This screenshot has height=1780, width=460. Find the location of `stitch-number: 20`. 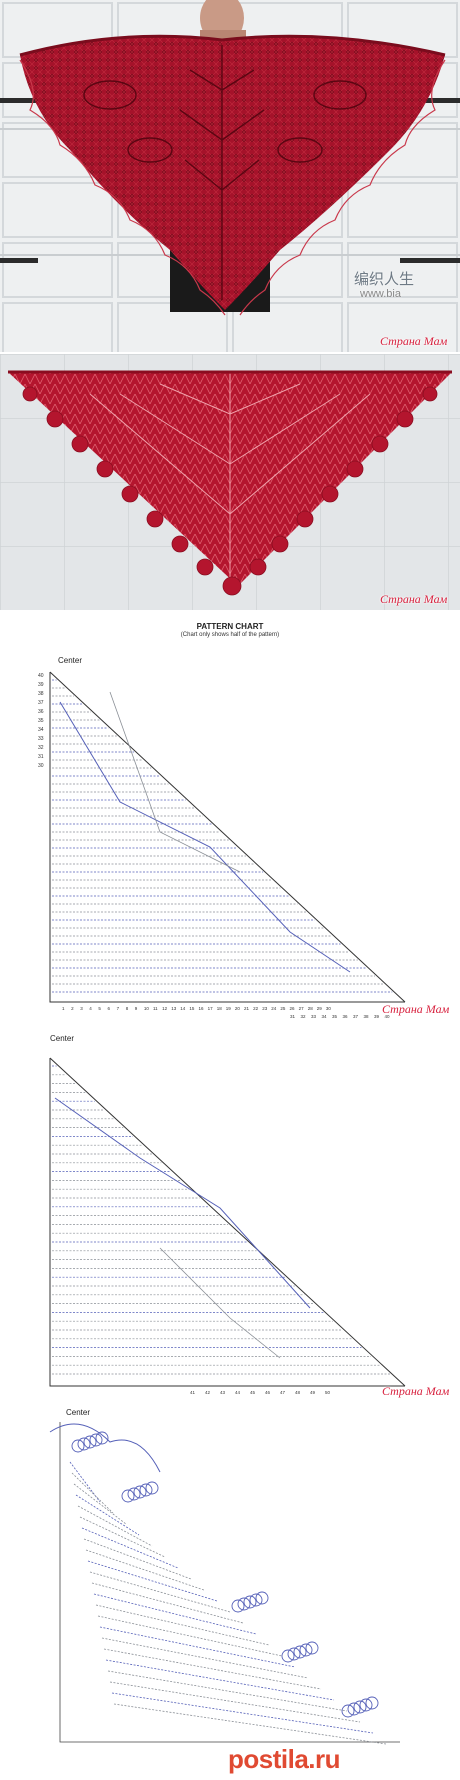

stitch-number: 20 is located at coordinates (238, 1008).